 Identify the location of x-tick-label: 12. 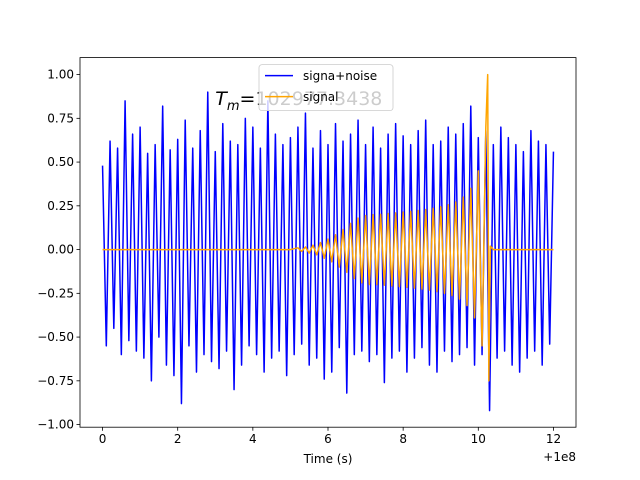
(553, 439).